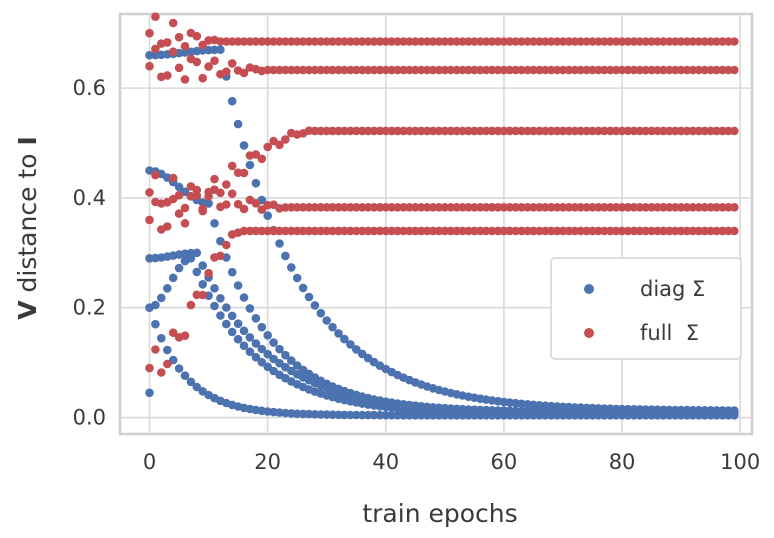 This screenshot has width=774, height=538. What do you see at coordinates (589, 333) in the screenshot?
I see `legend-marker-full` at bounding box center [589, 333].